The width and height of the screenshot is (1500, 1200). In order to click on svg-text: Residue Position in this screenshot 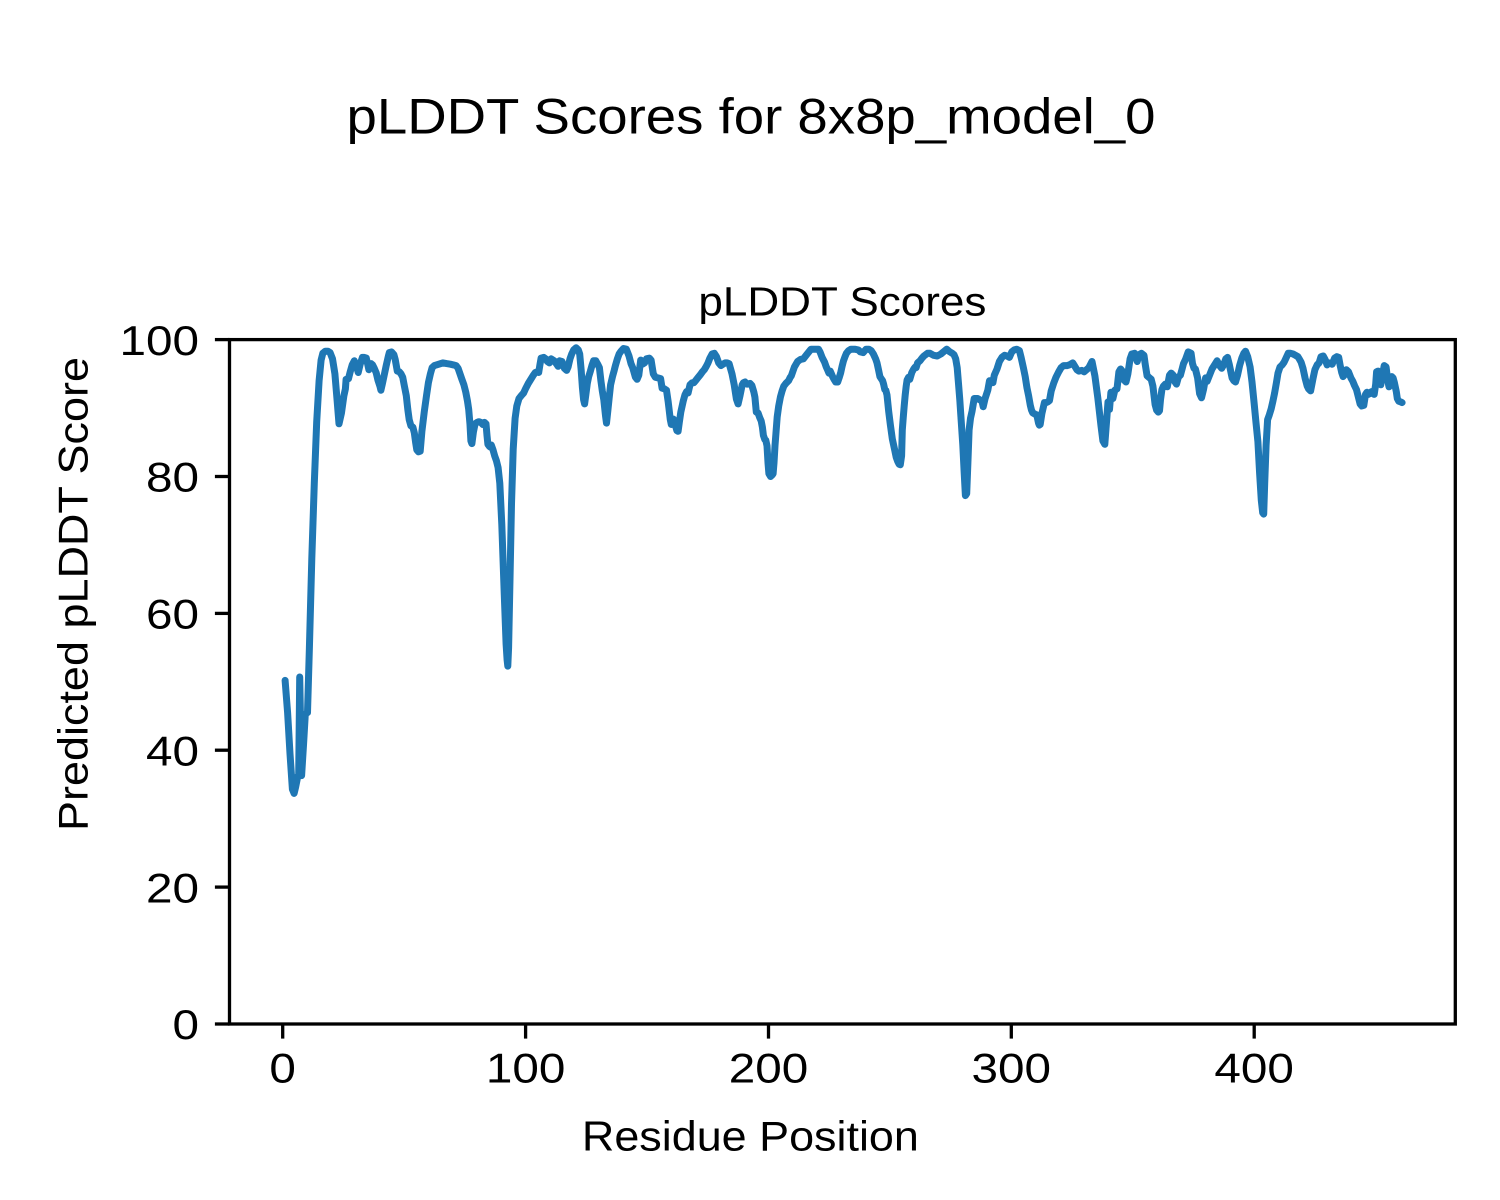, I will do `click(750, 1137)`.